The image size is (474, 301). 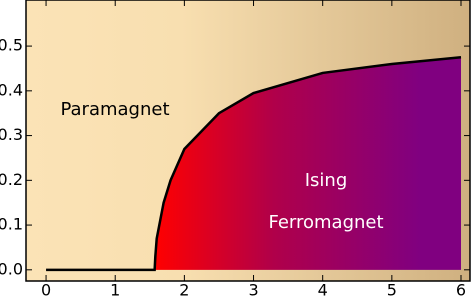 What do you see at coordinates (11, 45) in the screenshot?
I see `y-tick-label: 0.5` at bounding box center [11, 45].